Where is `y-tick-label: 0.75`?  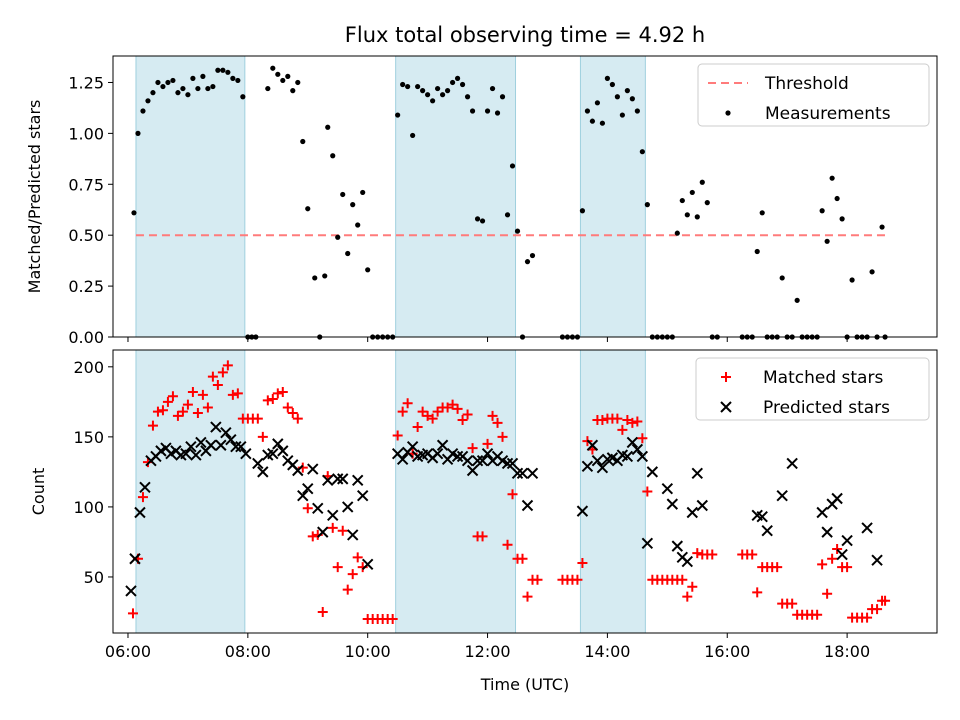
y-tick-label: 0.75 is located at coordinates (86, 184).